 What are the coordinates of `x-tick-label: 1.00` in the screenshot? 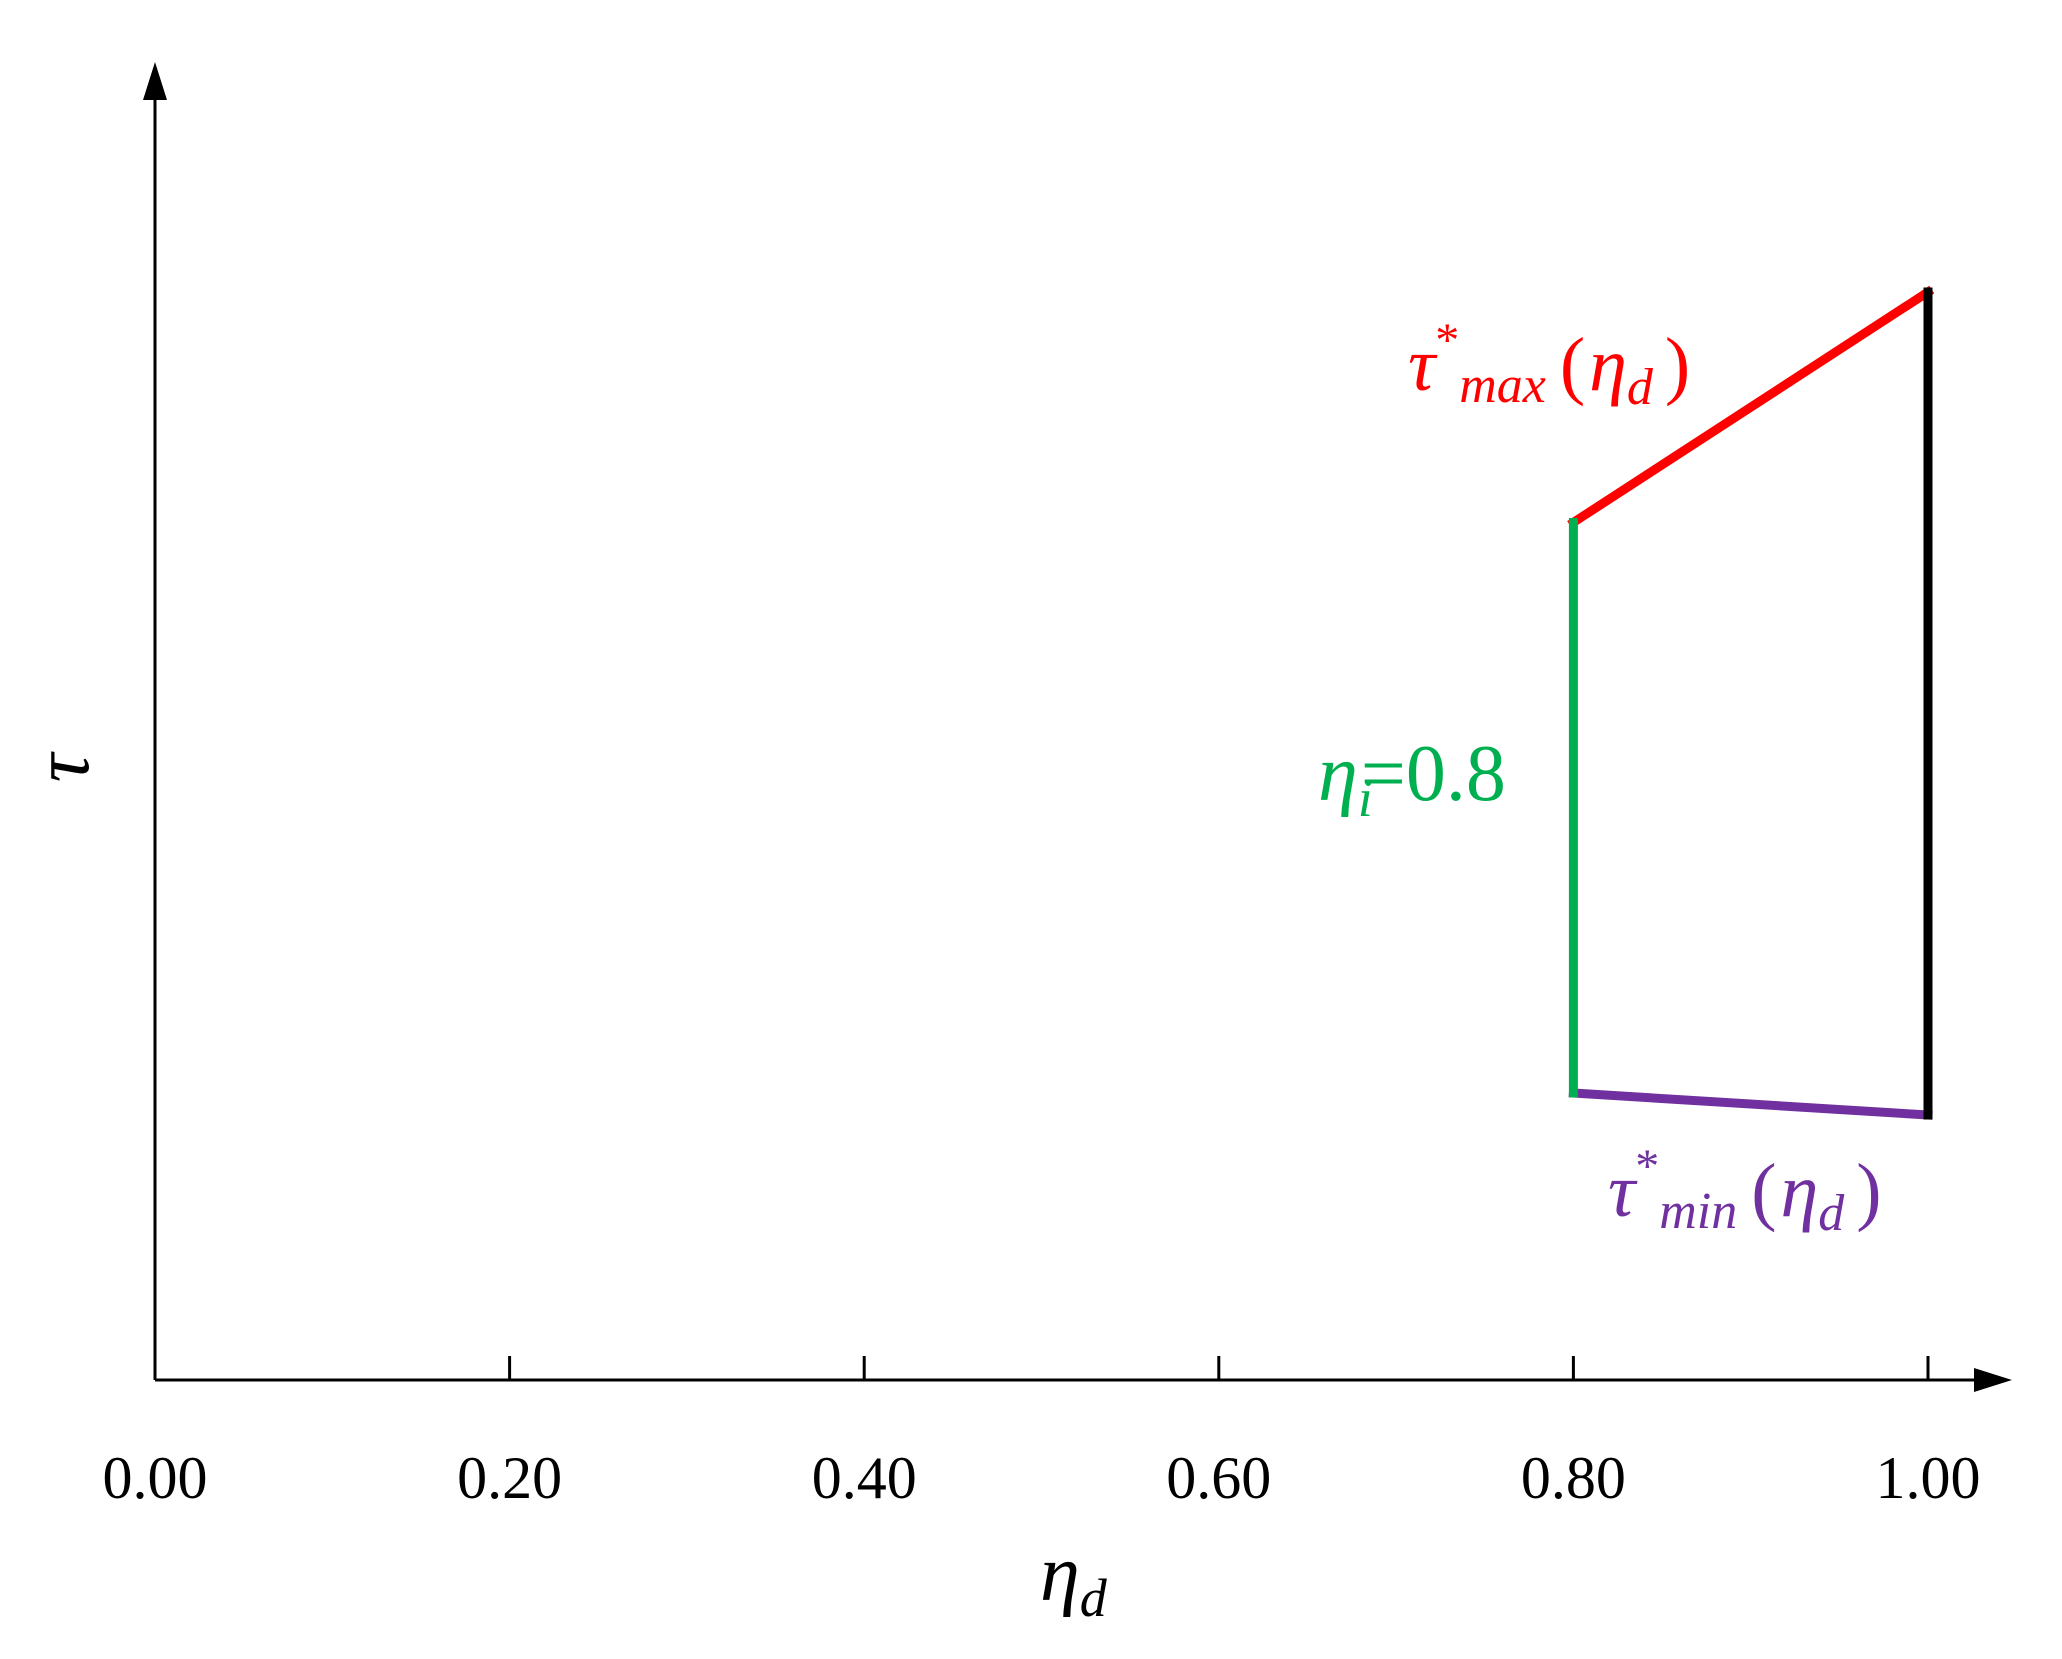 It's located at (1928, 1478).